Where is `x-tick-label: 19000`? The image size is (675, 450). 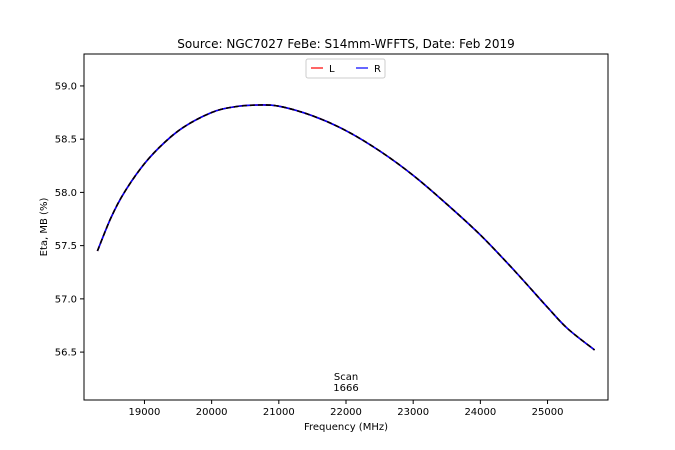
x-tick-label: 19000 is located at coordinates (145, 412).